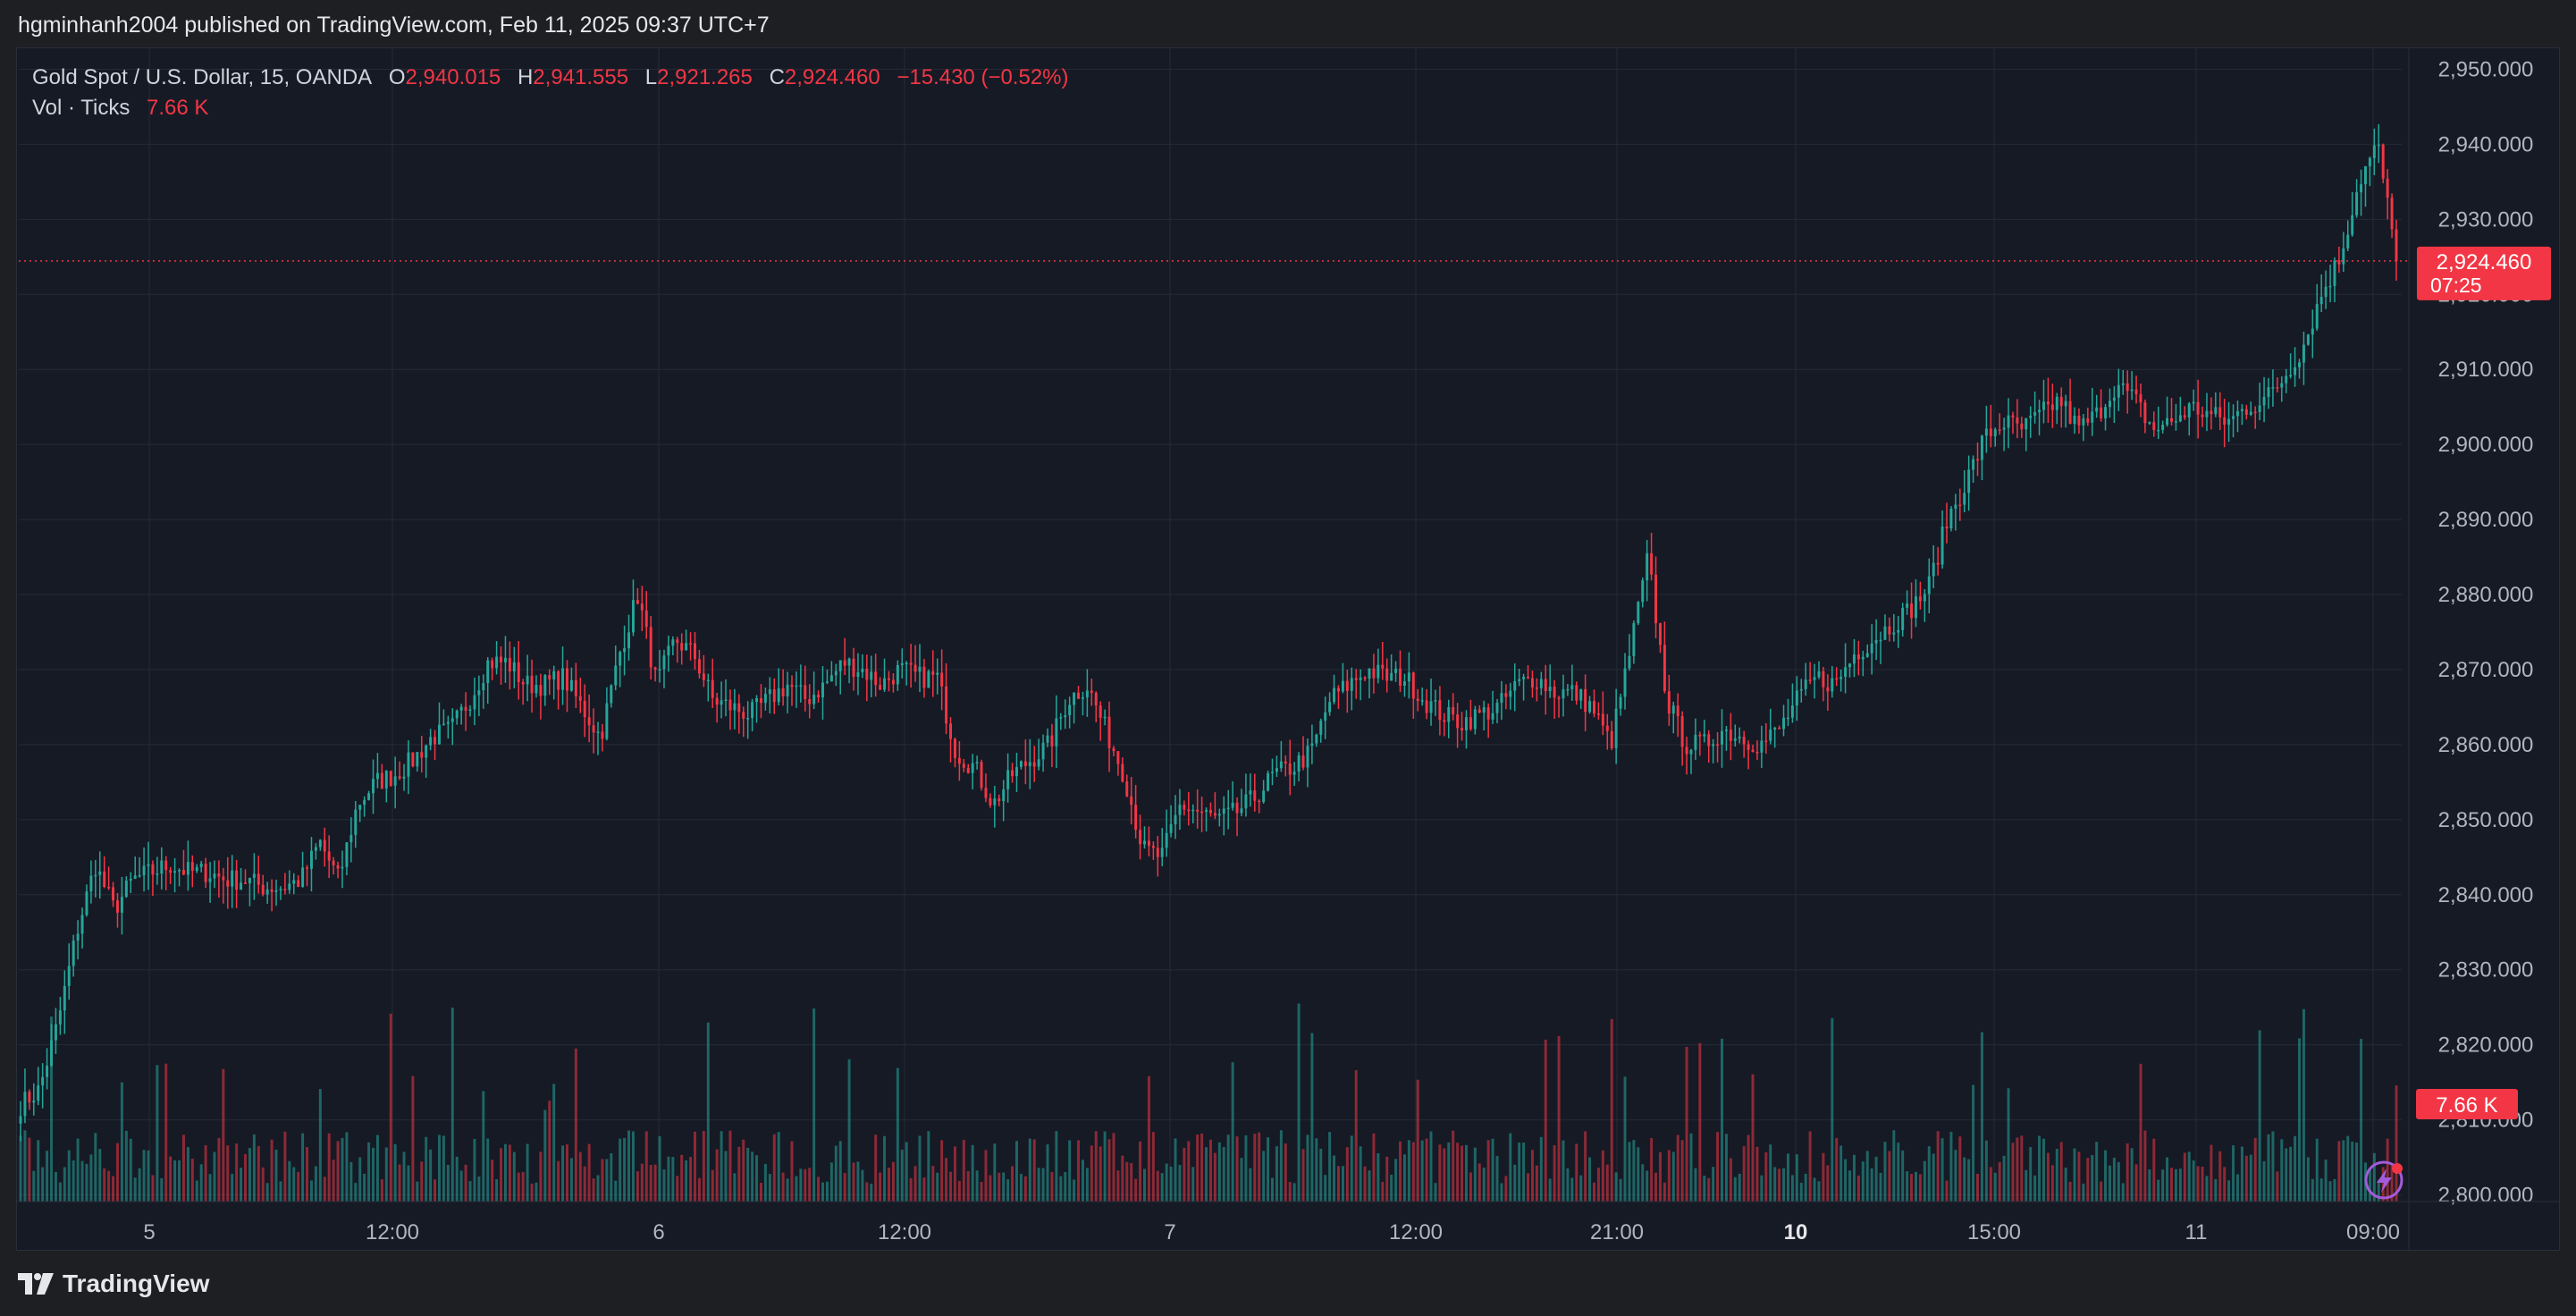  What do you see at coordinates (114, 1284) in the screenshot?
I see `tradingview-logo: TradingView` at bounding box center [114, 1284].